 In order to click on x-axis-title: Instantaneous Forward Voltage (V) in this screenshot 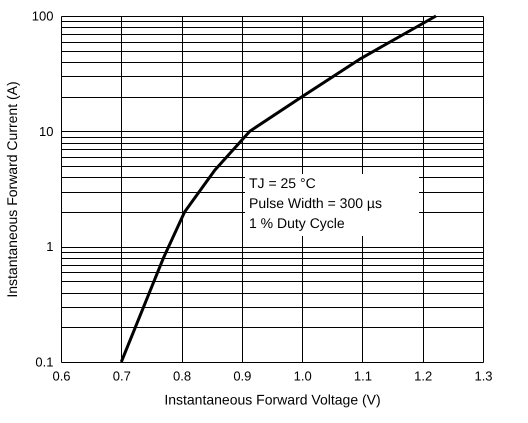, I will do `click(272, 400)`.